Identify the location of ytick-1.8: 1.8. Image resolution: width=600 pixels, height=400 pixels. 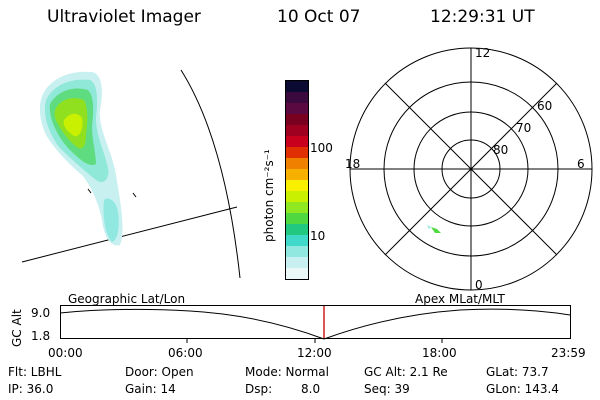
(41, 336).